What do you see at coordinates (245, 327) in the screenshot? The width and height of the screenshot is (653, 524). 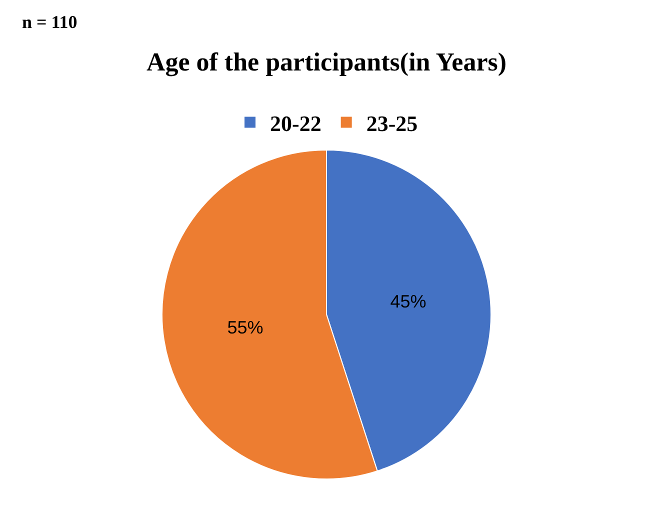 I see `data-label: 55%` at bounding box center [245, 327].